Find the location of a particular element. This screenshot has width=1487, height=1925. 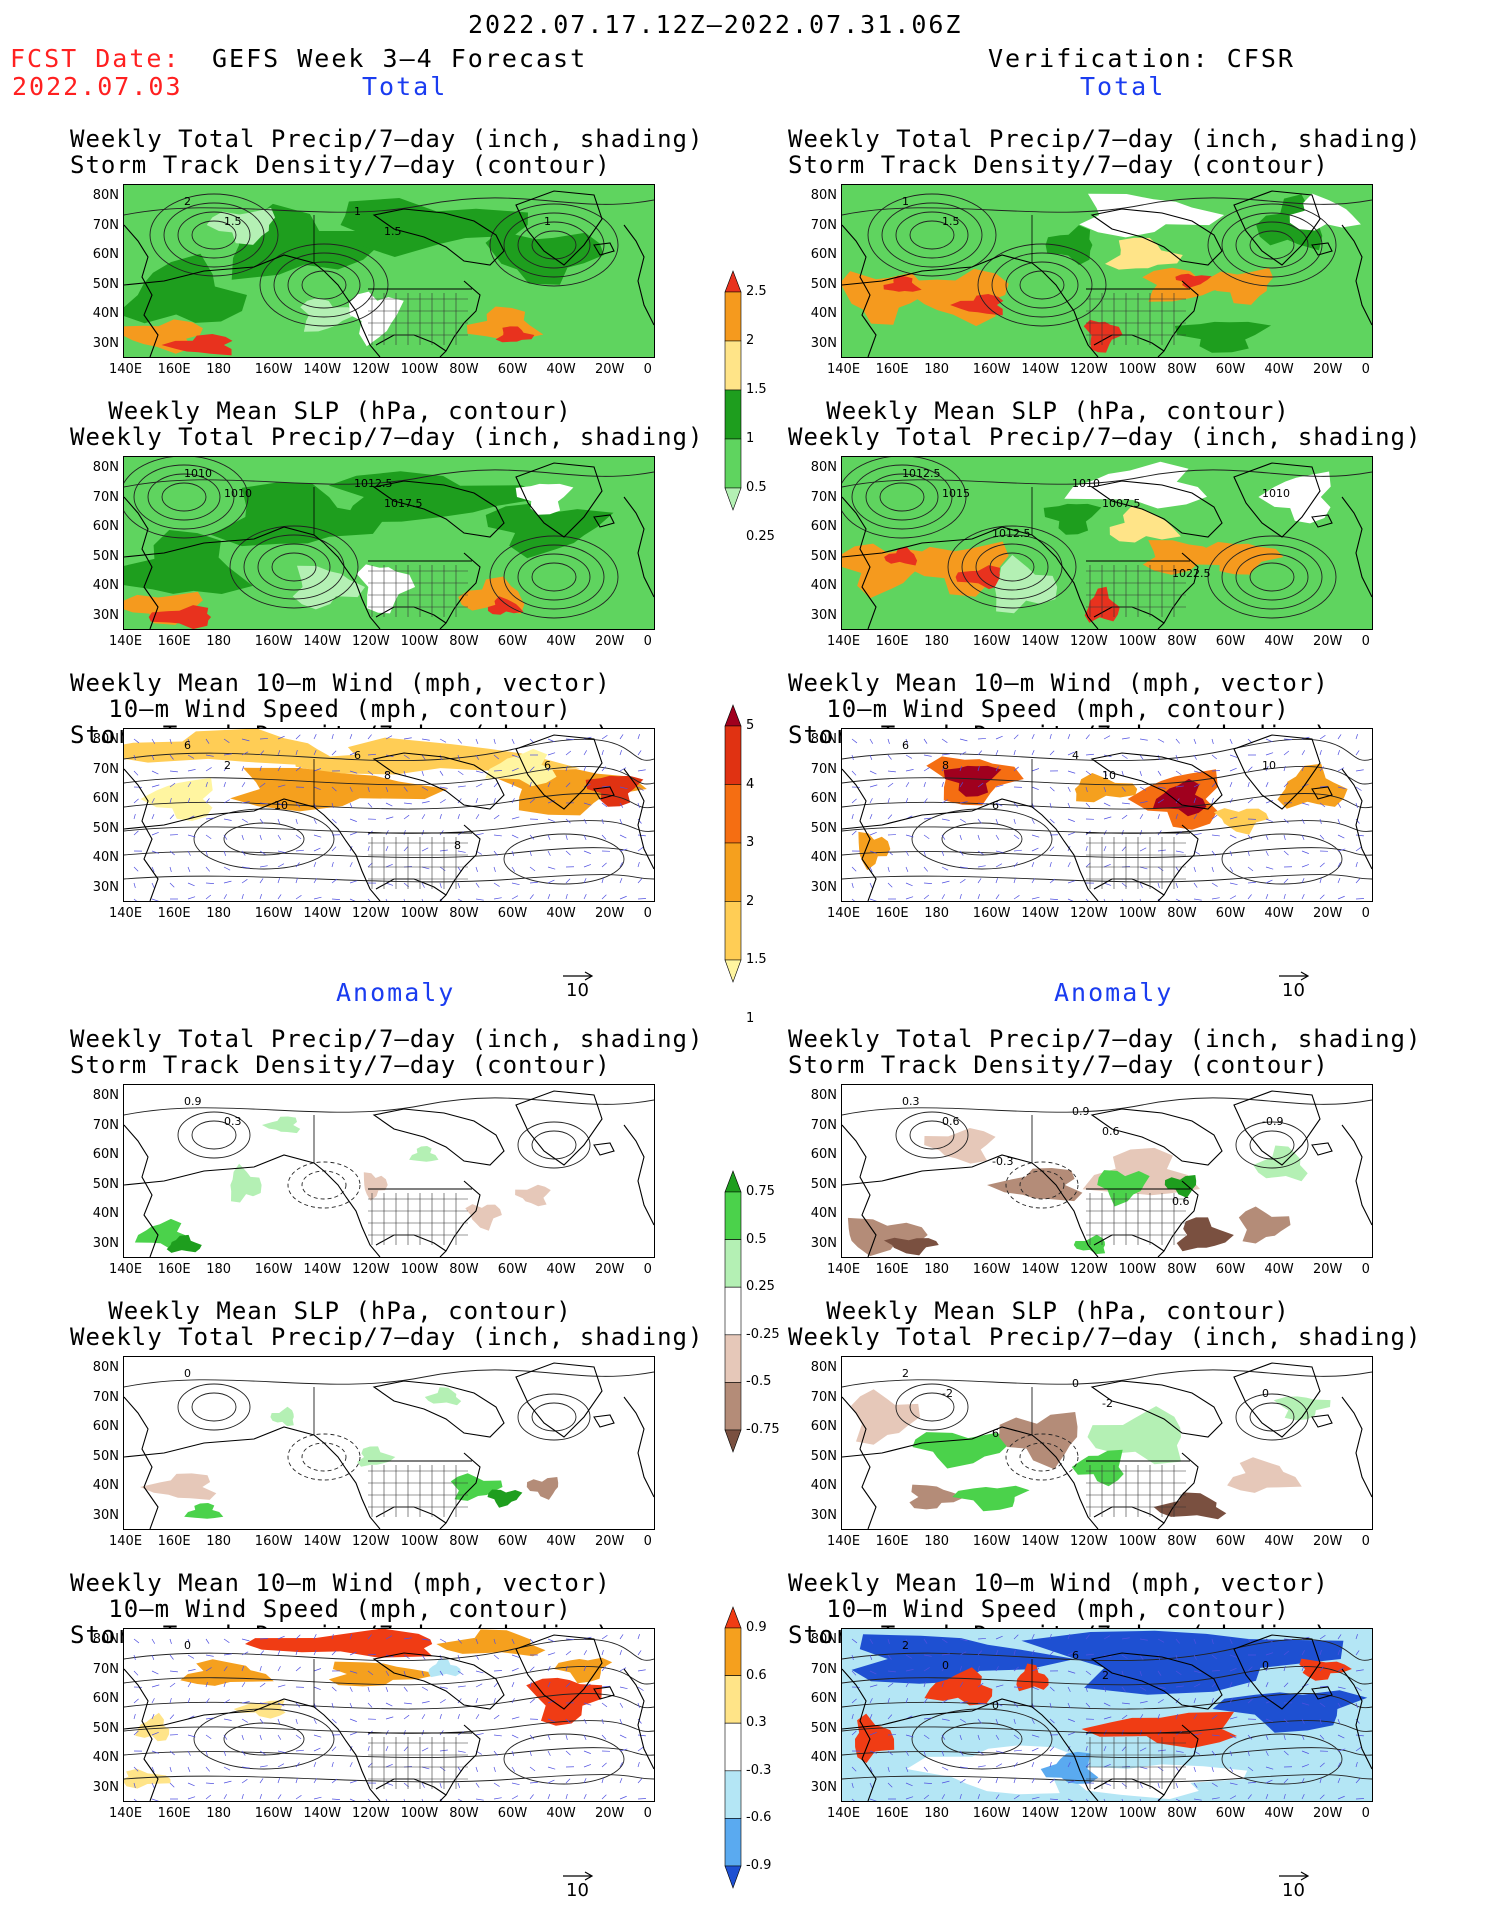

contour-label: 0.3 is located at coordinates (233, 1121).